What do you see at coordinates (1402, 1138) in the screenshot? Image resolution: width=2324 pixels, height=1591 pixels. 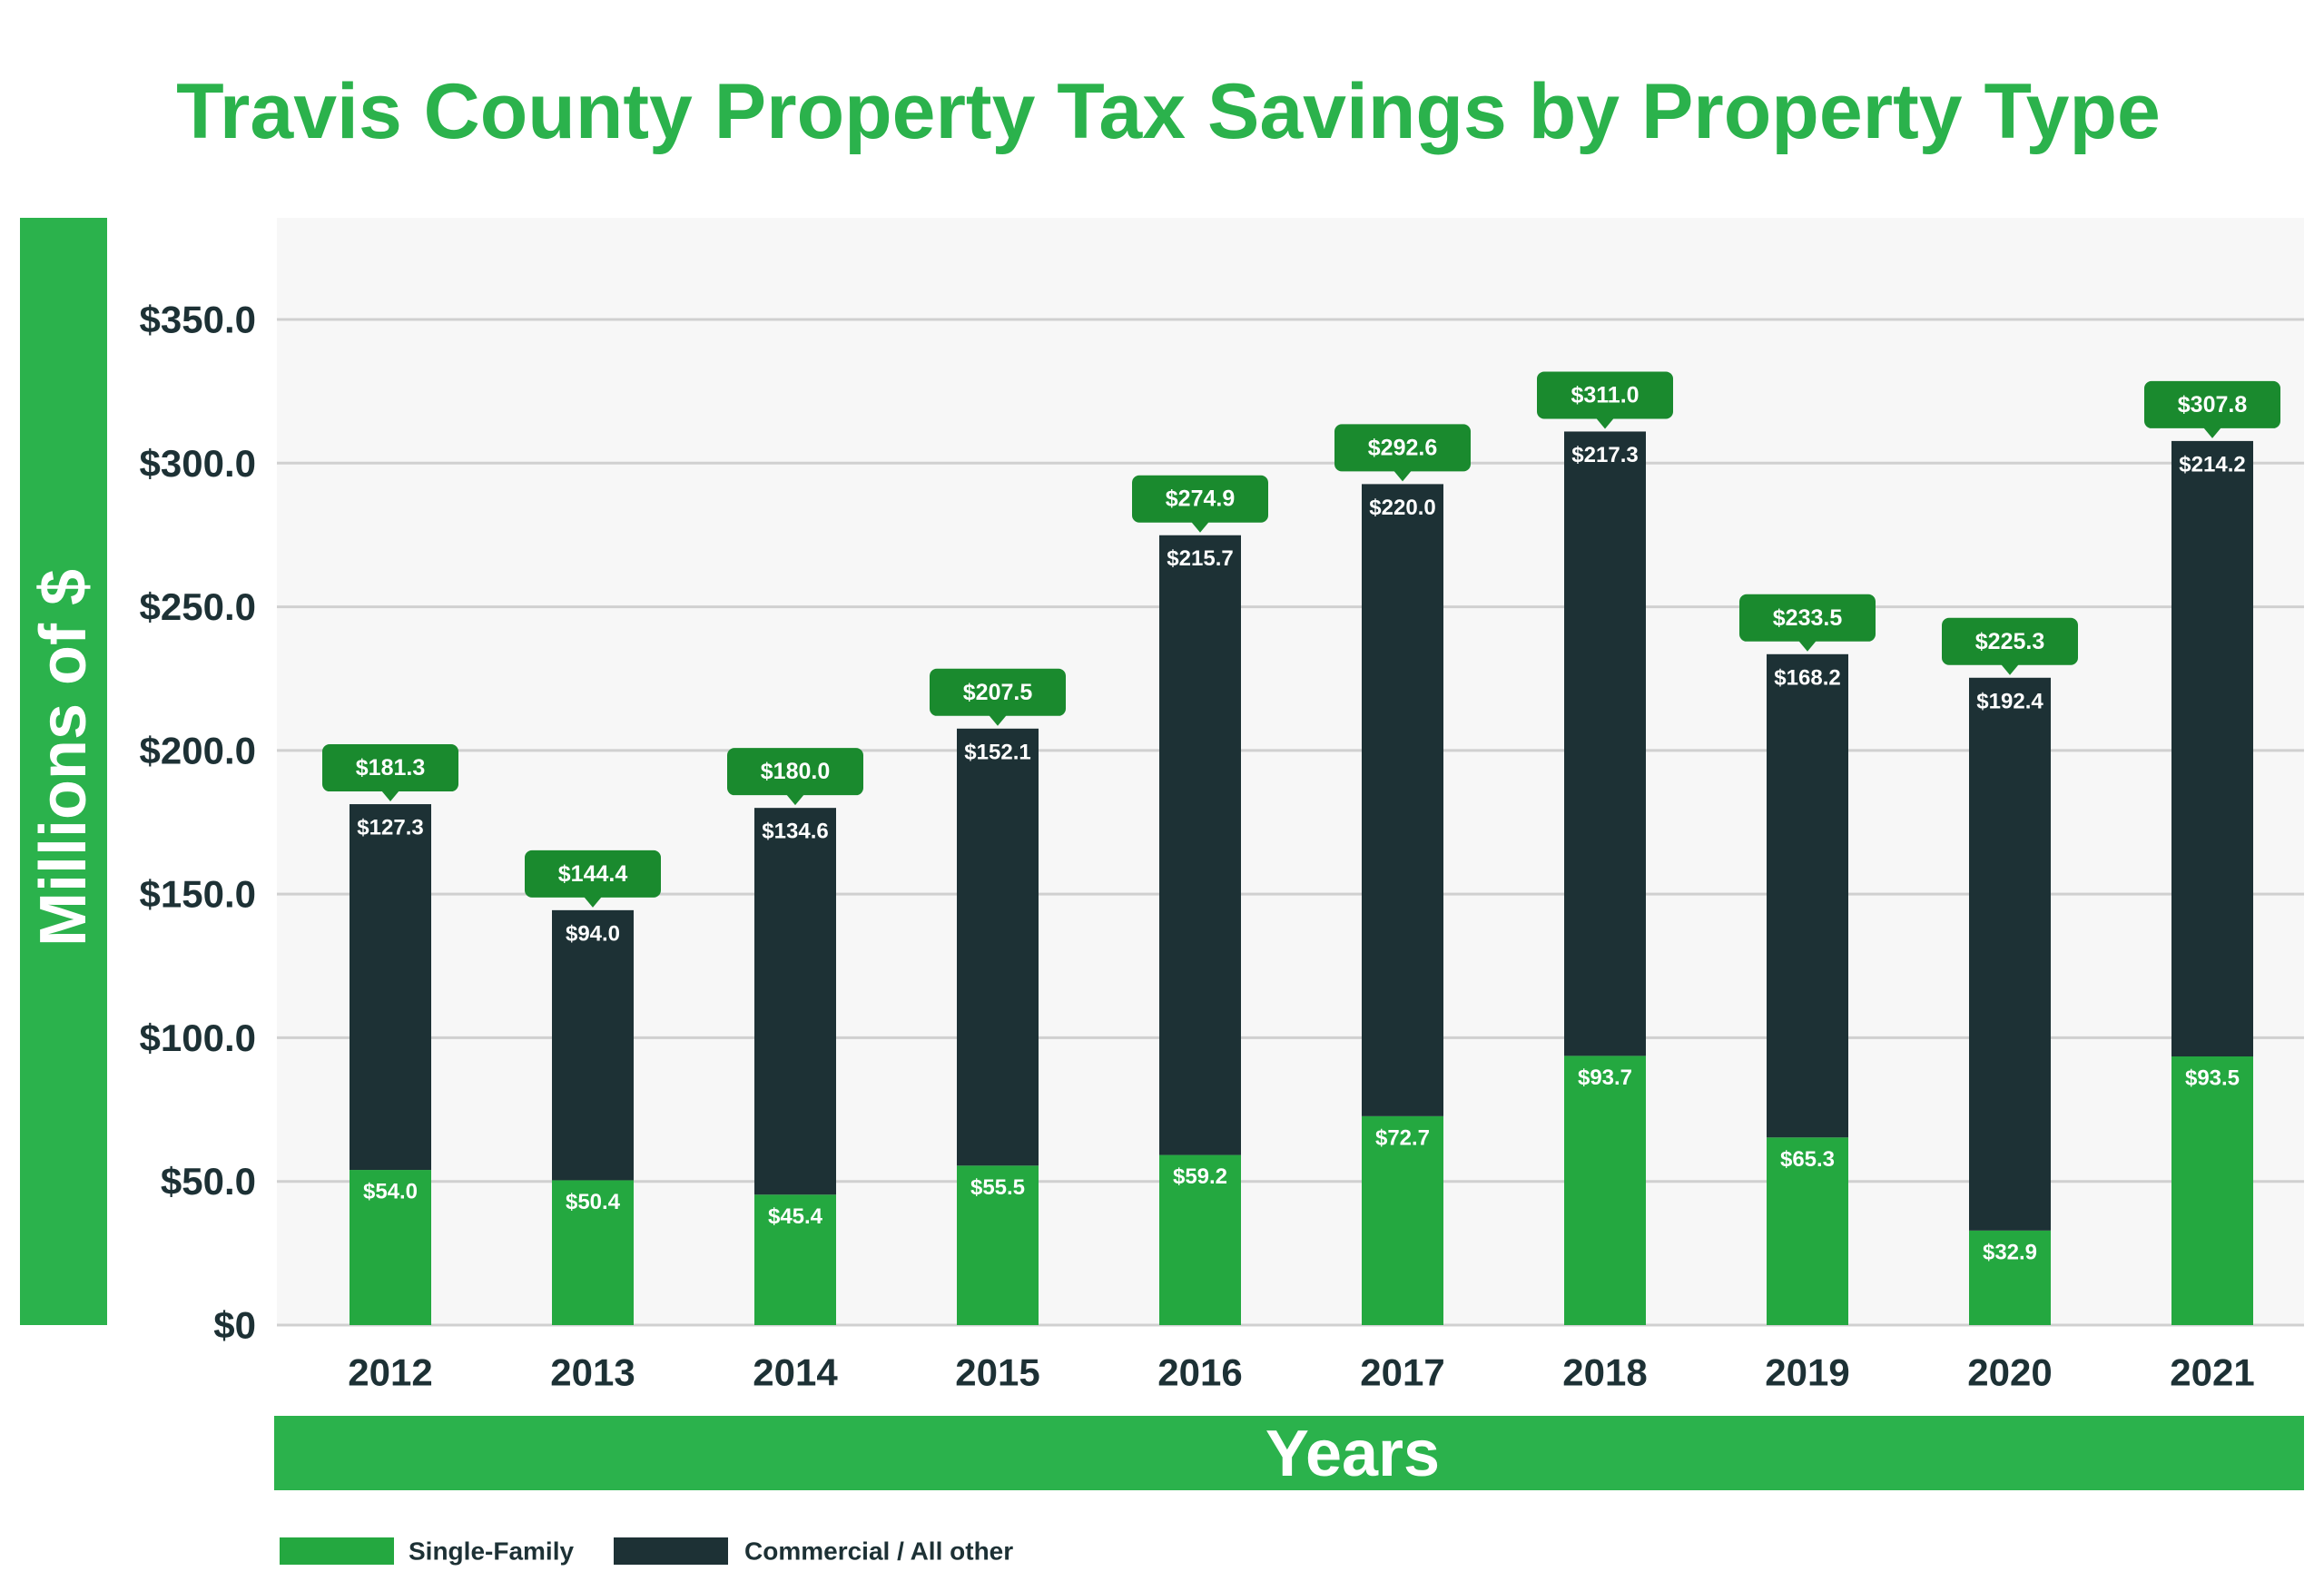 I see `data-label-single-family: $72.7` at bounding box center [1402, 1138].